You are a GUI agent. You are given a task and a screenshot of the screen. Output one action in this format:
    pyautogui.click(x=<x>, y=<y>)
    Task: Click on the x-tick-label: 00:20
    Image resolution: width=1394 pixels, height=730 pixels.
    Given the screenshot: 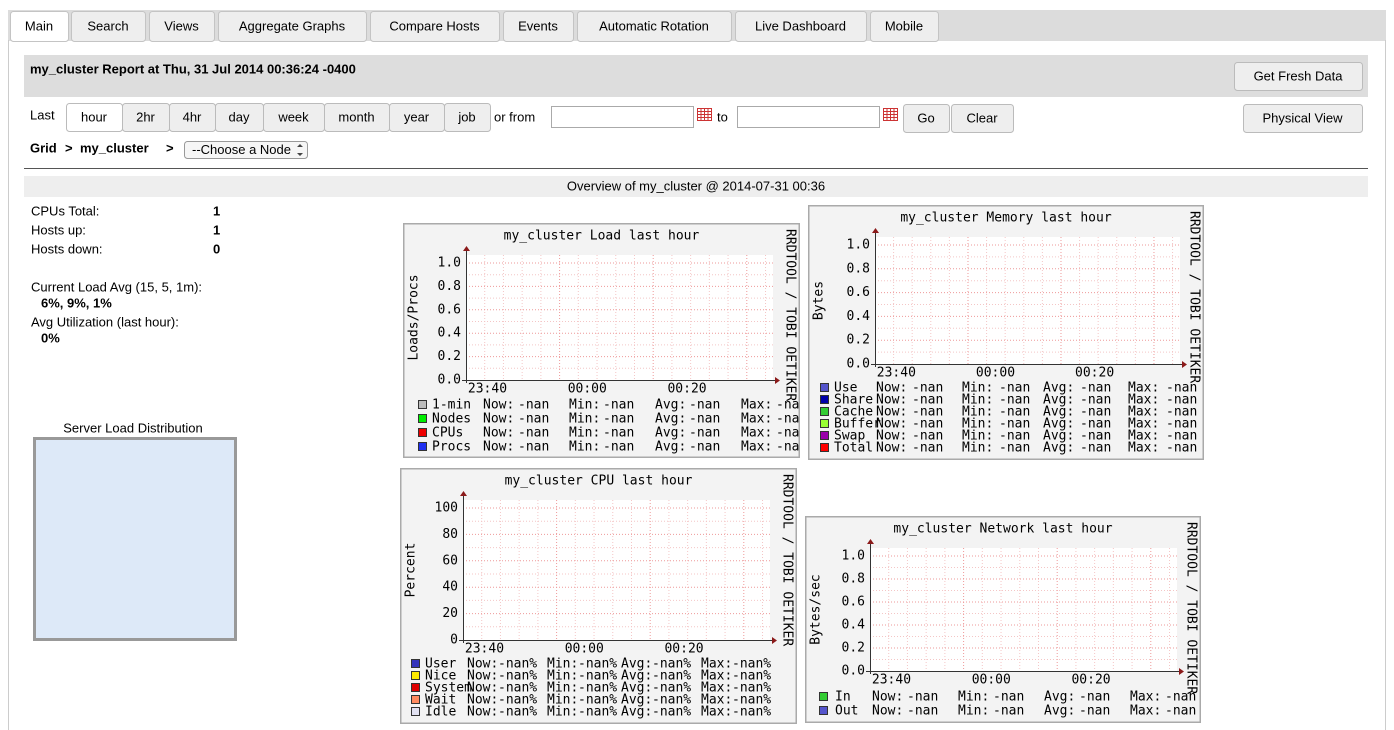 What is the action you would take?
    pyautogui.click(x=1094, y=373)
    